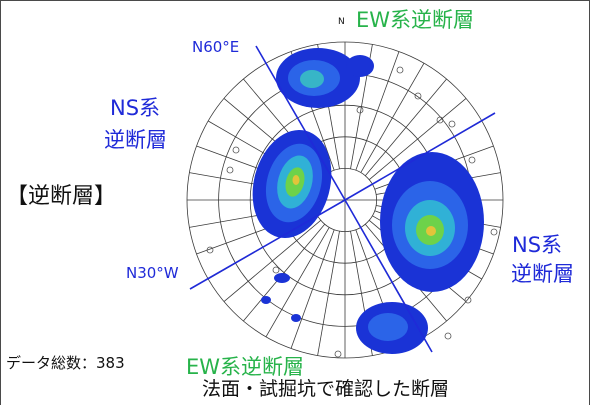 The width and height of the screenshot is (592, 407). Describe the element at coordinates (152, 273) in the screenshot. I see `n30w-label: N30°W` at that location.